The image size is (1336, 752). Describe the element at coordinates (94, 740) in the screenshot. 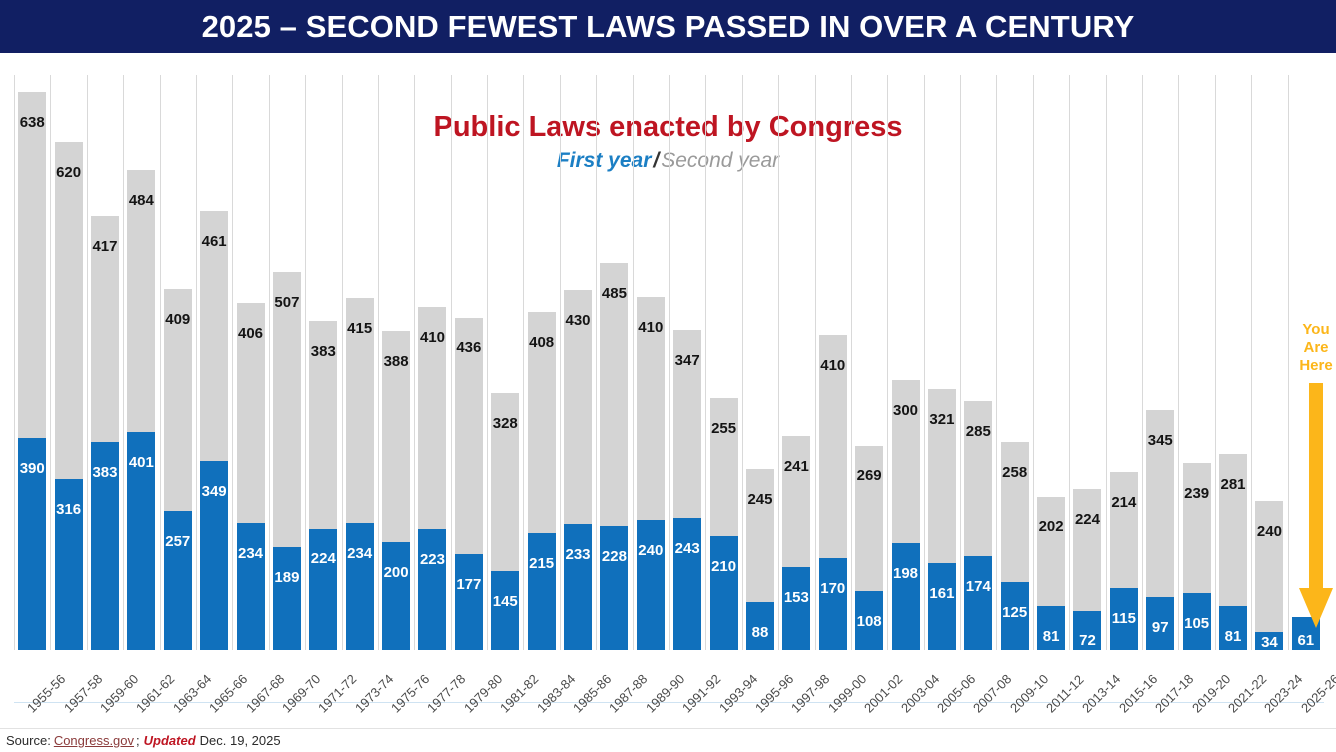

I see `congress-gov-link: Congress.gov` at that location.